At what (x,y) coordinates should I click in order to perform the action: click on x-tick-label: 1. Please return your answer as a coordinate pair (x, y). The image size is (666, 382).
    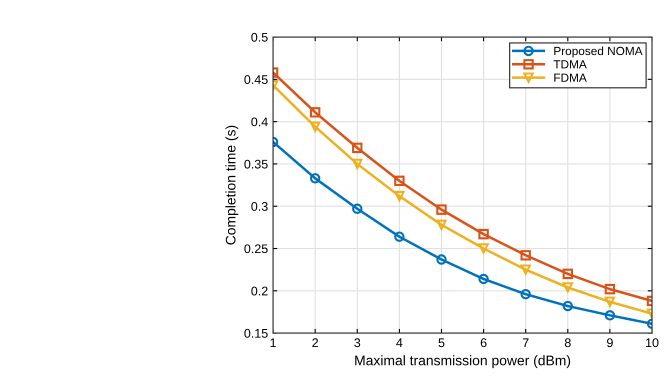
    Looking at the image, I should click on (273, 343).